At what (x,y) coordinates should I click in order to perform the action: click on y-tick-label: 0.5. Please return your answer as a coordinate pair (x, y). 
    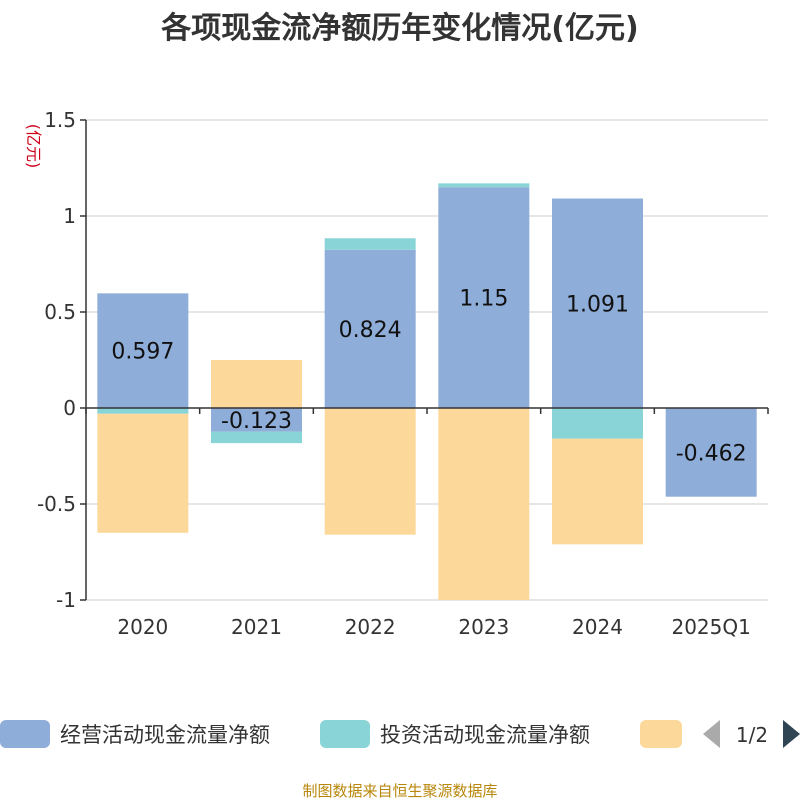
    Looking at the image, I should click on (60, 312).